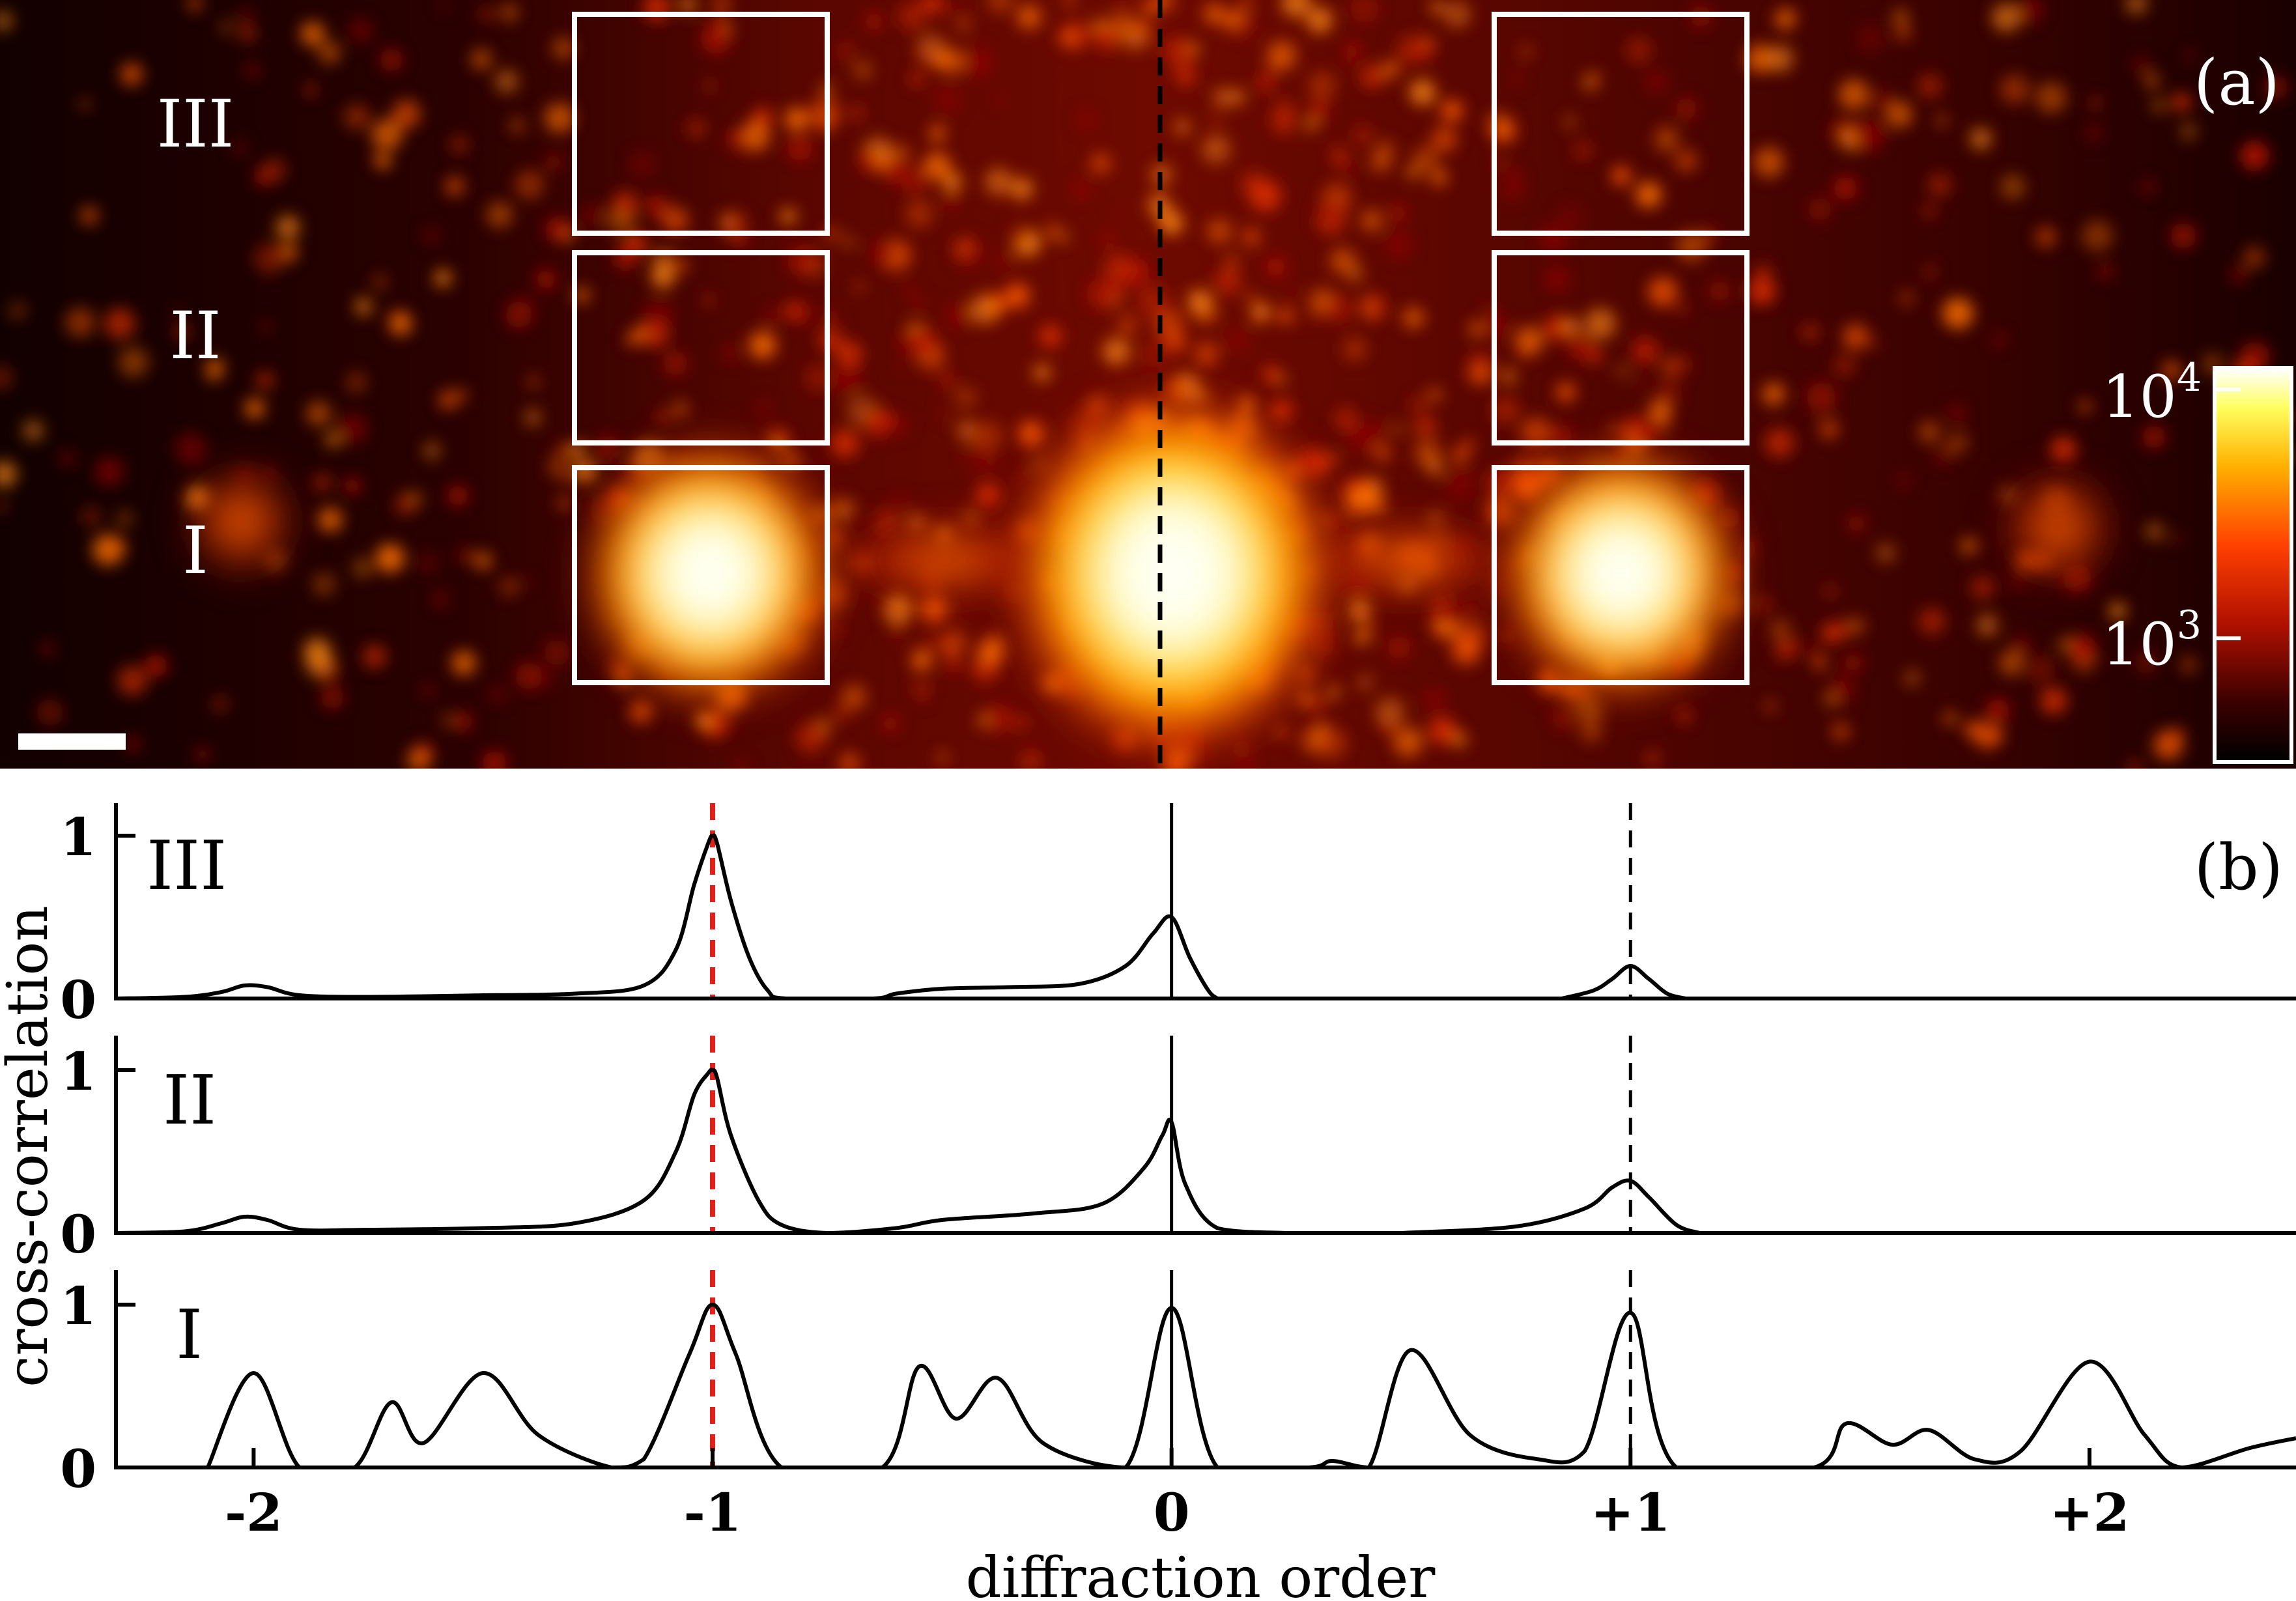  I want to click on axis-frame-row1, so click(1205, 1135).